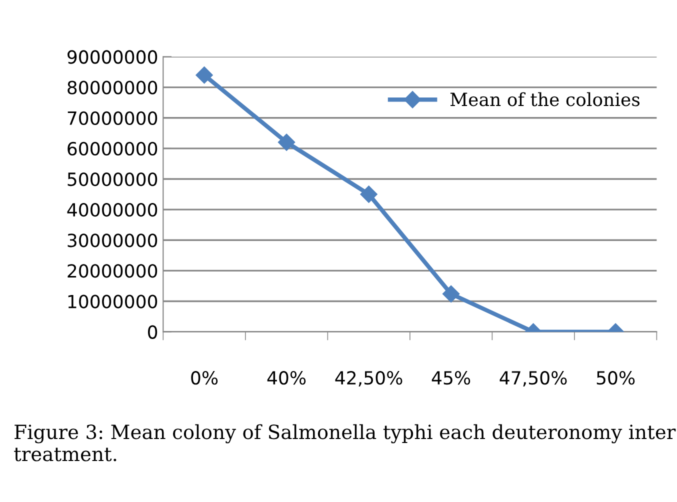 The height and width of the screenshot is (502, 677). What do you see at coordinates (113, 301) in the screenshot?
I see `y-tick-label: 10000000` at bounding box center [113, 301].